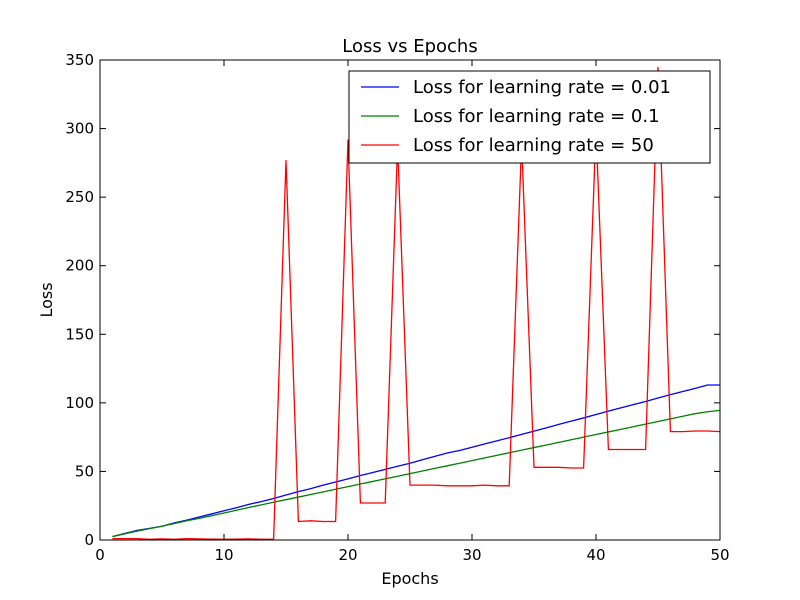 Image resolution: width=800 pixels, height=600 pixels. Describe the element at coordinates (223, 555) in the screenshot. I see `x-tick-label: 10` at that location.